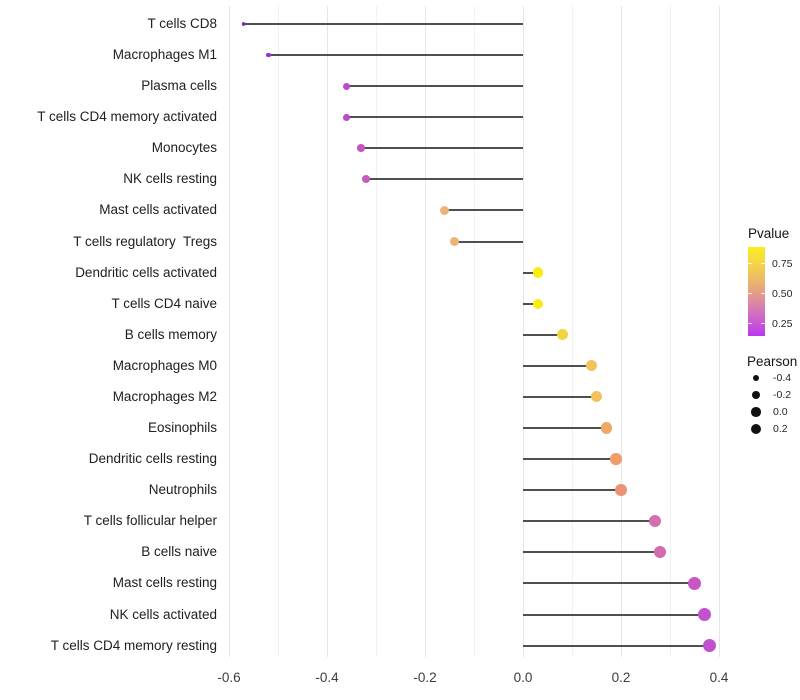 The image size is (800, 700). I want to click on colorbar-tick-label: 0.50, so click(782, 293).